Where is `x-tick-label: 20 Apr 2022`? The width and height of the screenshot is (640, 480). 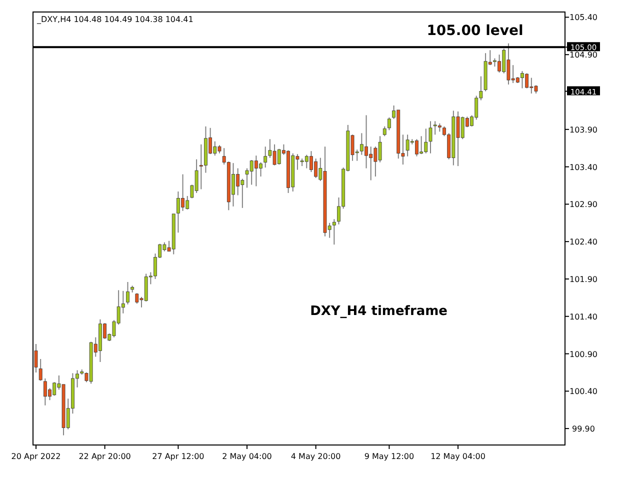 x-tick-label: 20 Apr 2022 is located at coordinates (36, 456).